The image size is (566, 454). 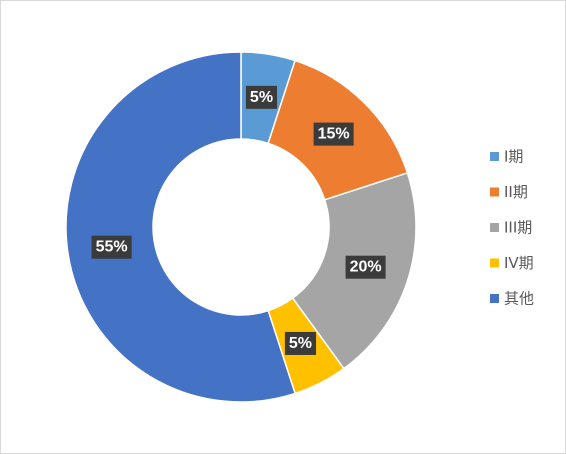 I want to click on value-label: 55%, so click(x=112, y=247).